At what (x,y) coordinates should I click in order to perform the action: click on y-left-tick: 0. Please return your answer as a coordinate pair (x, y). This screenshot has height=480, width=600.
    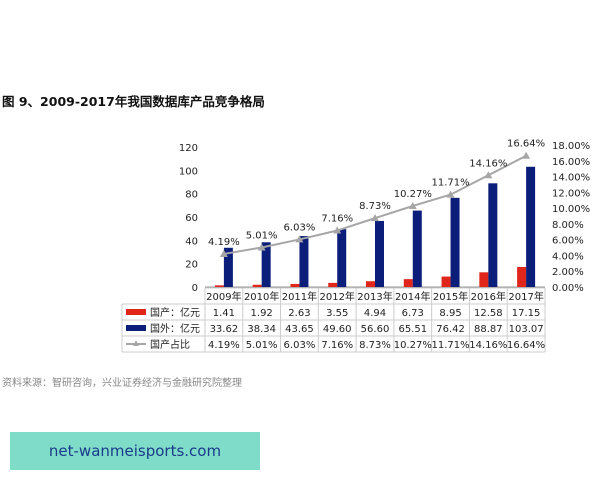
    Looking at the image, I should click on (195, 288).